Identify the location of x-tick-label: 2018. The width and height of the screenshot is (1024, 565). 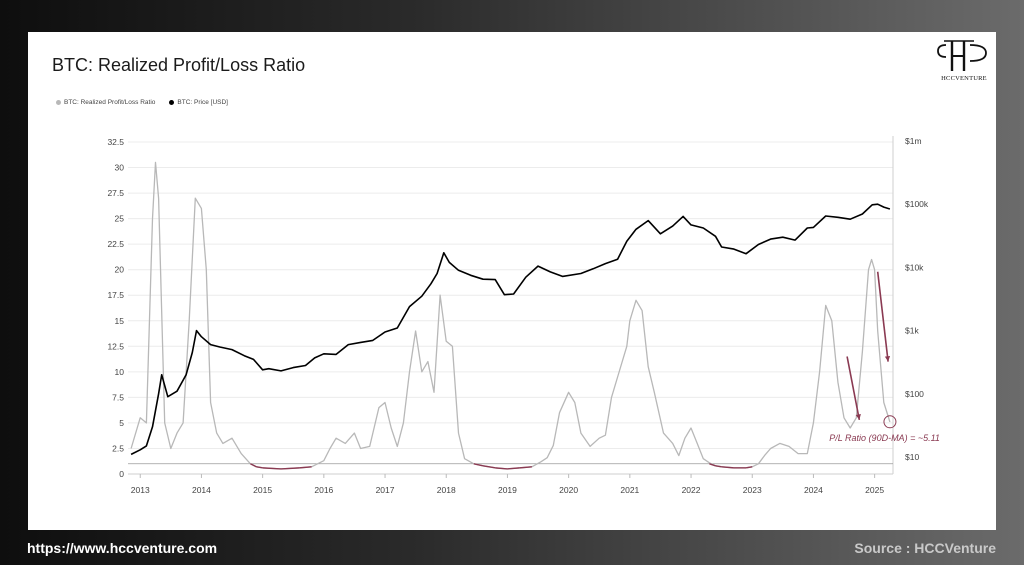
(446, 490).